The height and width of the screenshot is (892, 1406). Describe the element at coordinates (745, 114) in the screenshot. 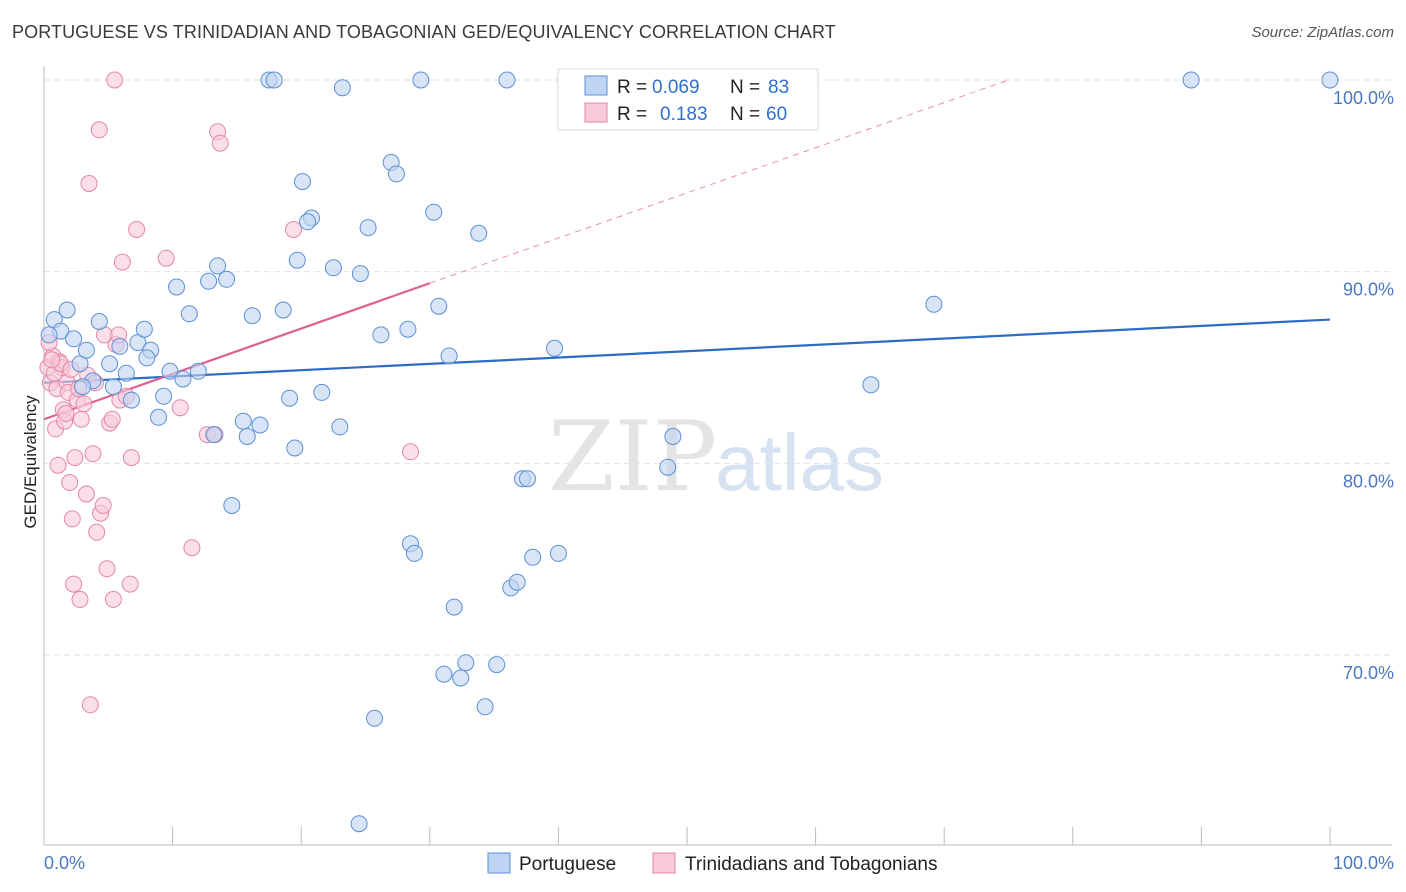

I see `legend-n-label-2: N =` at that location.